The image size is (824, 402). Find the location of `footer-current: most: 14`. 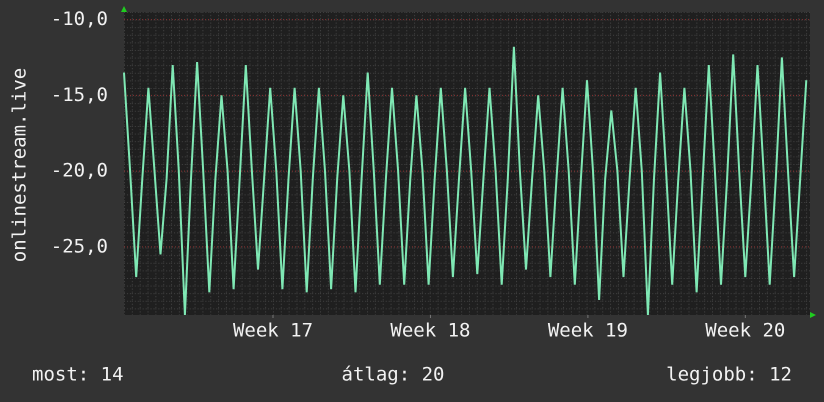

footer-current: most: 14 is located at coordinates (78, 375).